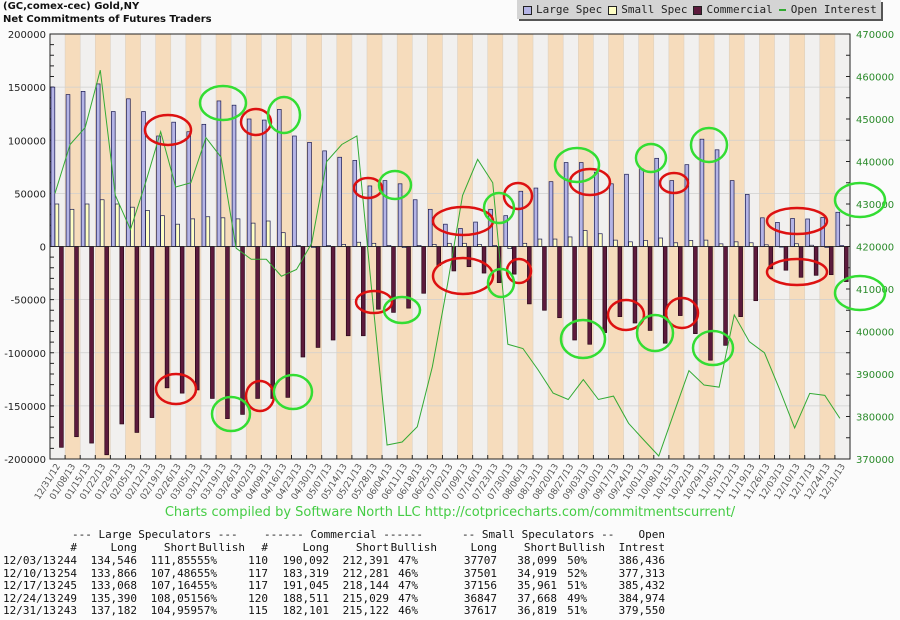 The width and height of the screenshot is (900, 620). I want to click on cell-s-long: 37617, so click(480, 611).